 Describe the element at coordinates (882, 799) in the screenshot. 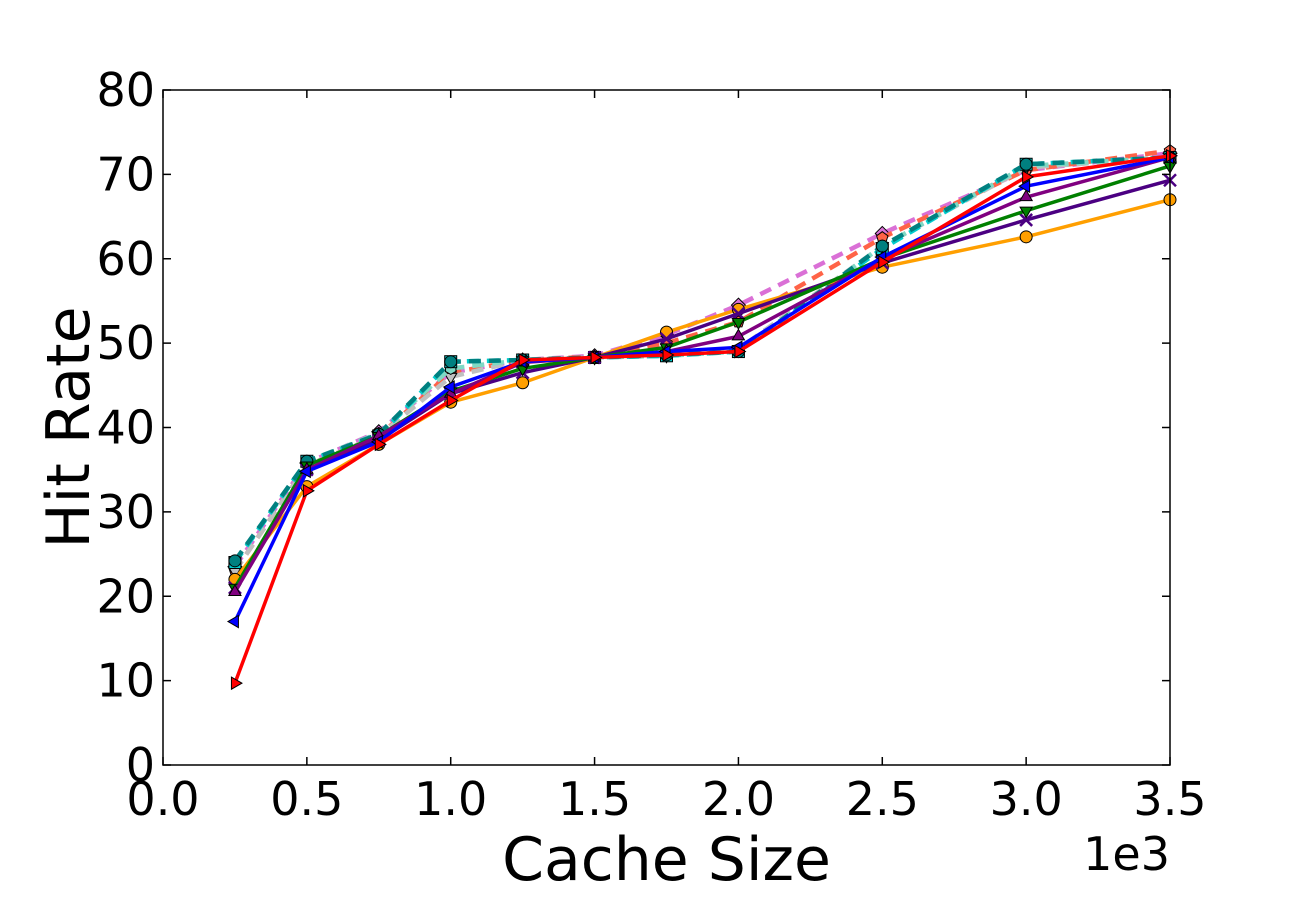

I see `x-tick-label: 2.5` at that location.